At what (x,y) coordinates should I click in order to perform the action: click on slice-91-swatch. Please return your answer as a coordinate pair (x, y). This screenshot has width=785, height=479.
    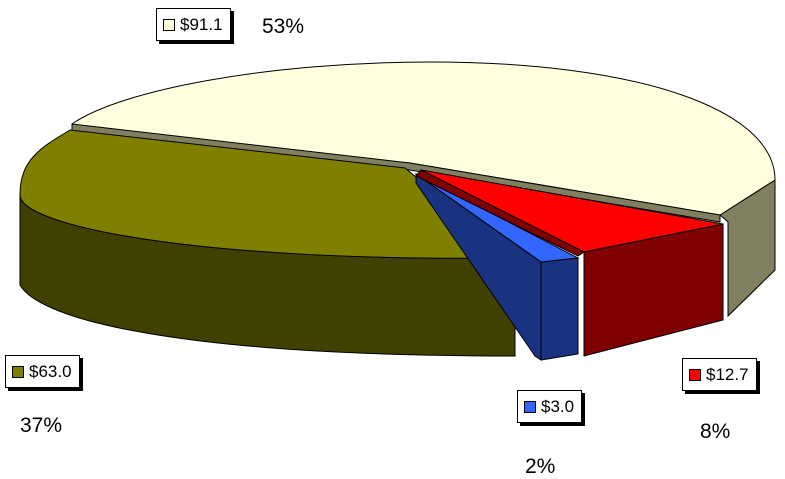
    Looking at the image, I should click on (169, 25).